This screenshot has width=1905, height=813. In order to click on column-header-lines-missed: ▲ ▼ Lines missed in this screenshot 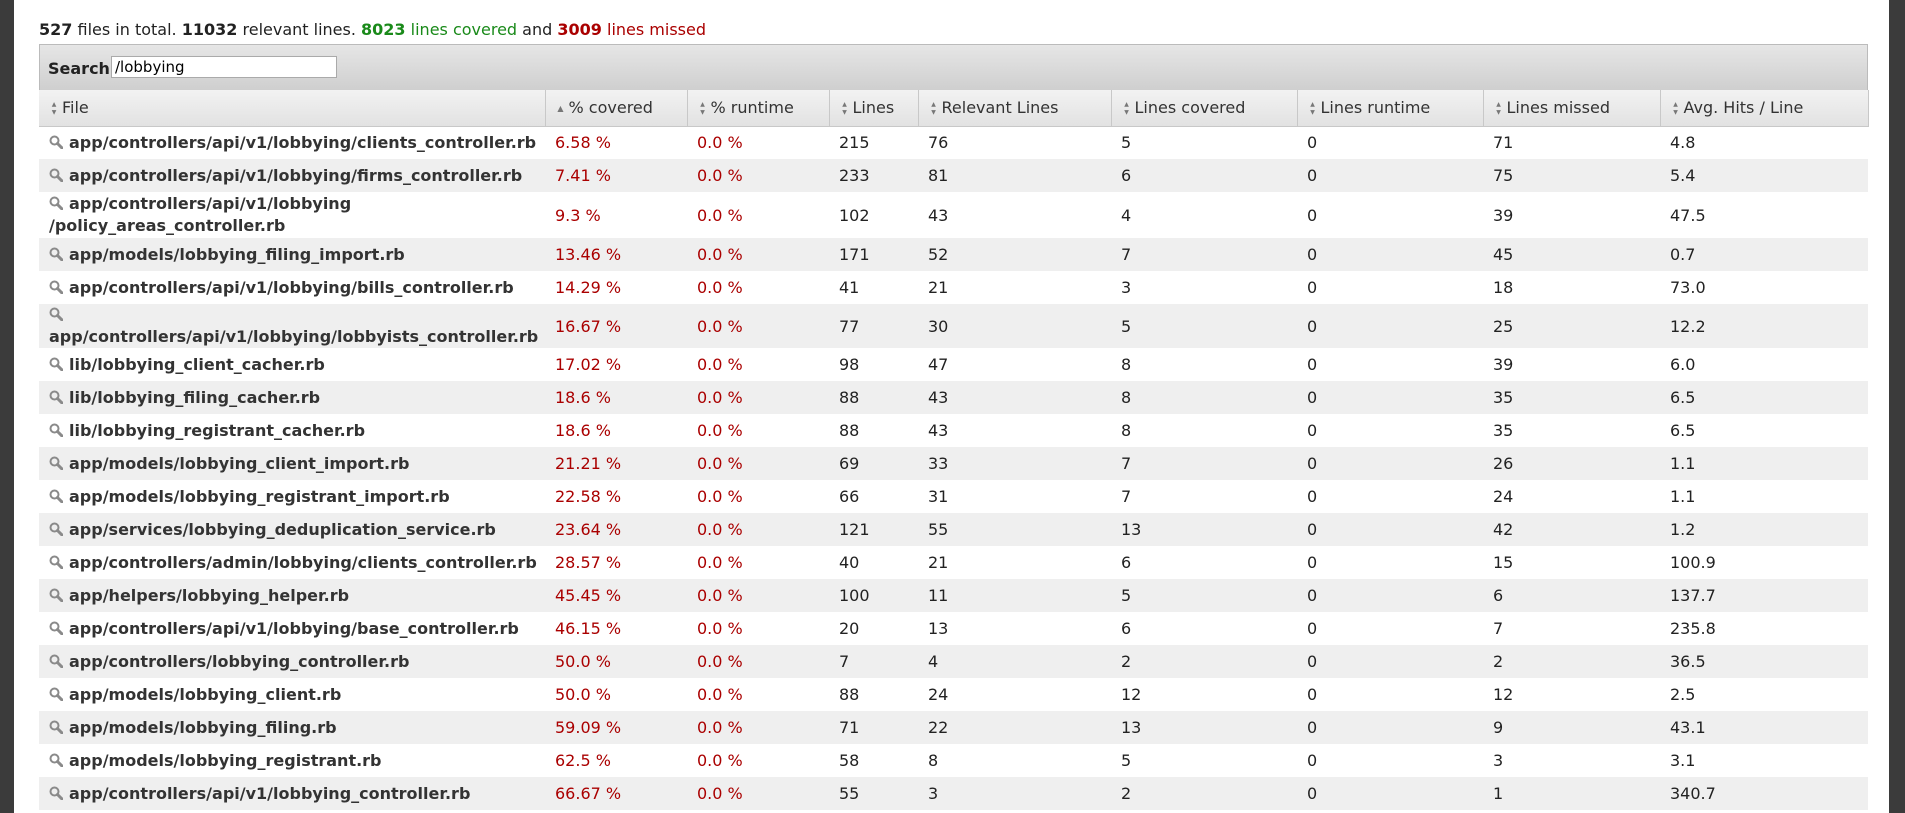, I will do `click(1572, 108)`.